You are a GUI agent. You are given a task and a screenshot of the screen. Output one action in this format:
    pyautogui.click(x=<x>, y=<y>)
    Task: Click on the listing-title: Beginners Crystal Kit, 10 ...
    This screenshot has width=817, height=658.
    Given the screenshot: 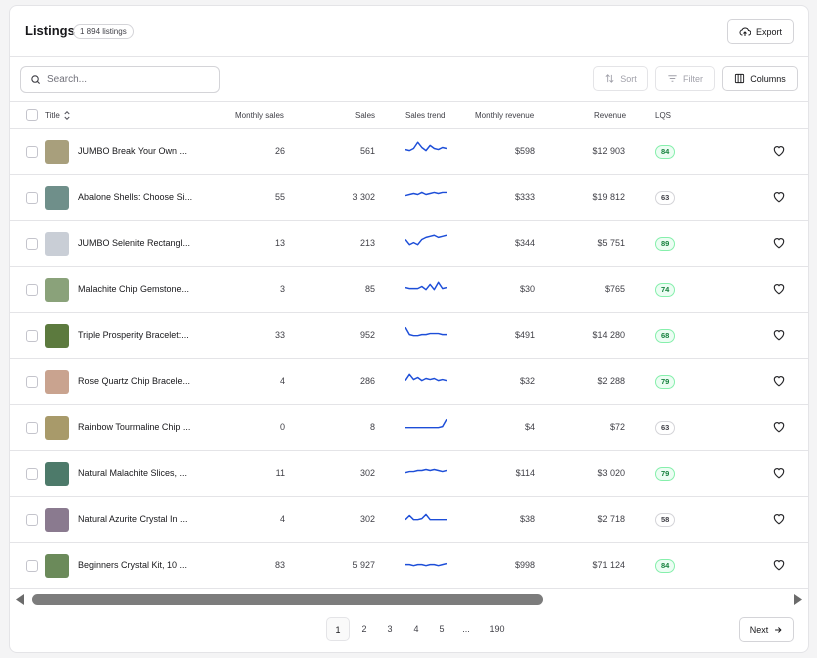 What is the action you would take?
    pyautogui.click(x=133, y=565)
    